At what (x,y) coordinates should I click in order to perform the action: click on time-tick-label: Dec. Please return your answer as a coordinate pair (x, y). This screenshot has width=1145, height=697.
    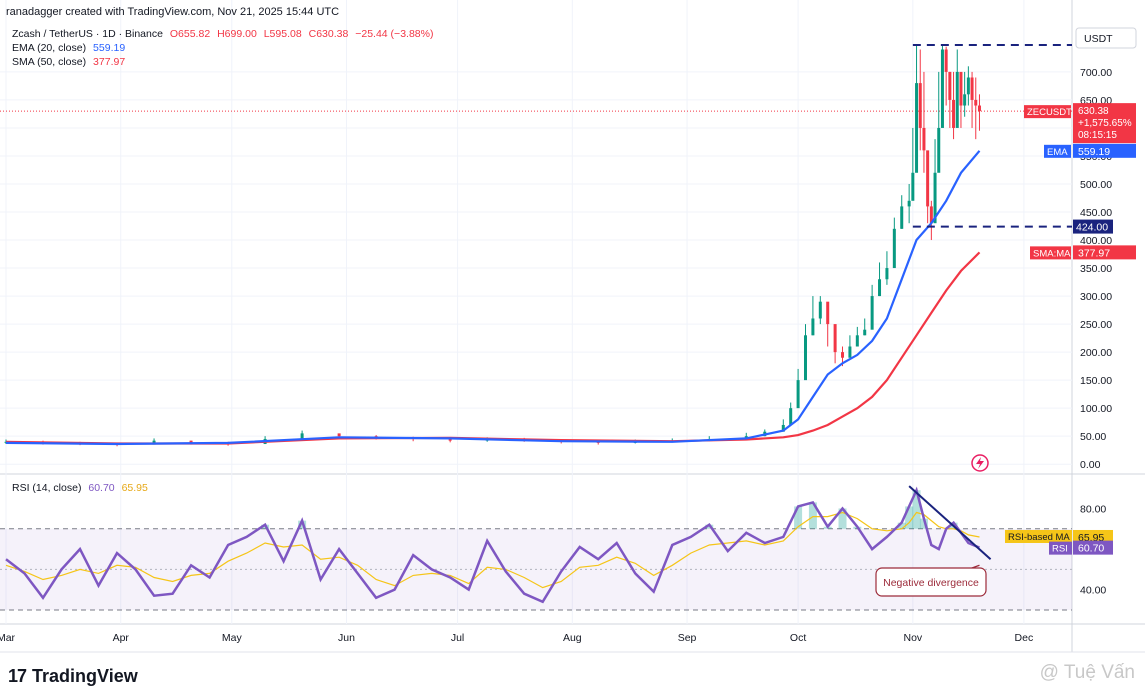
    Looking at the image, I should click on (1024, 638).